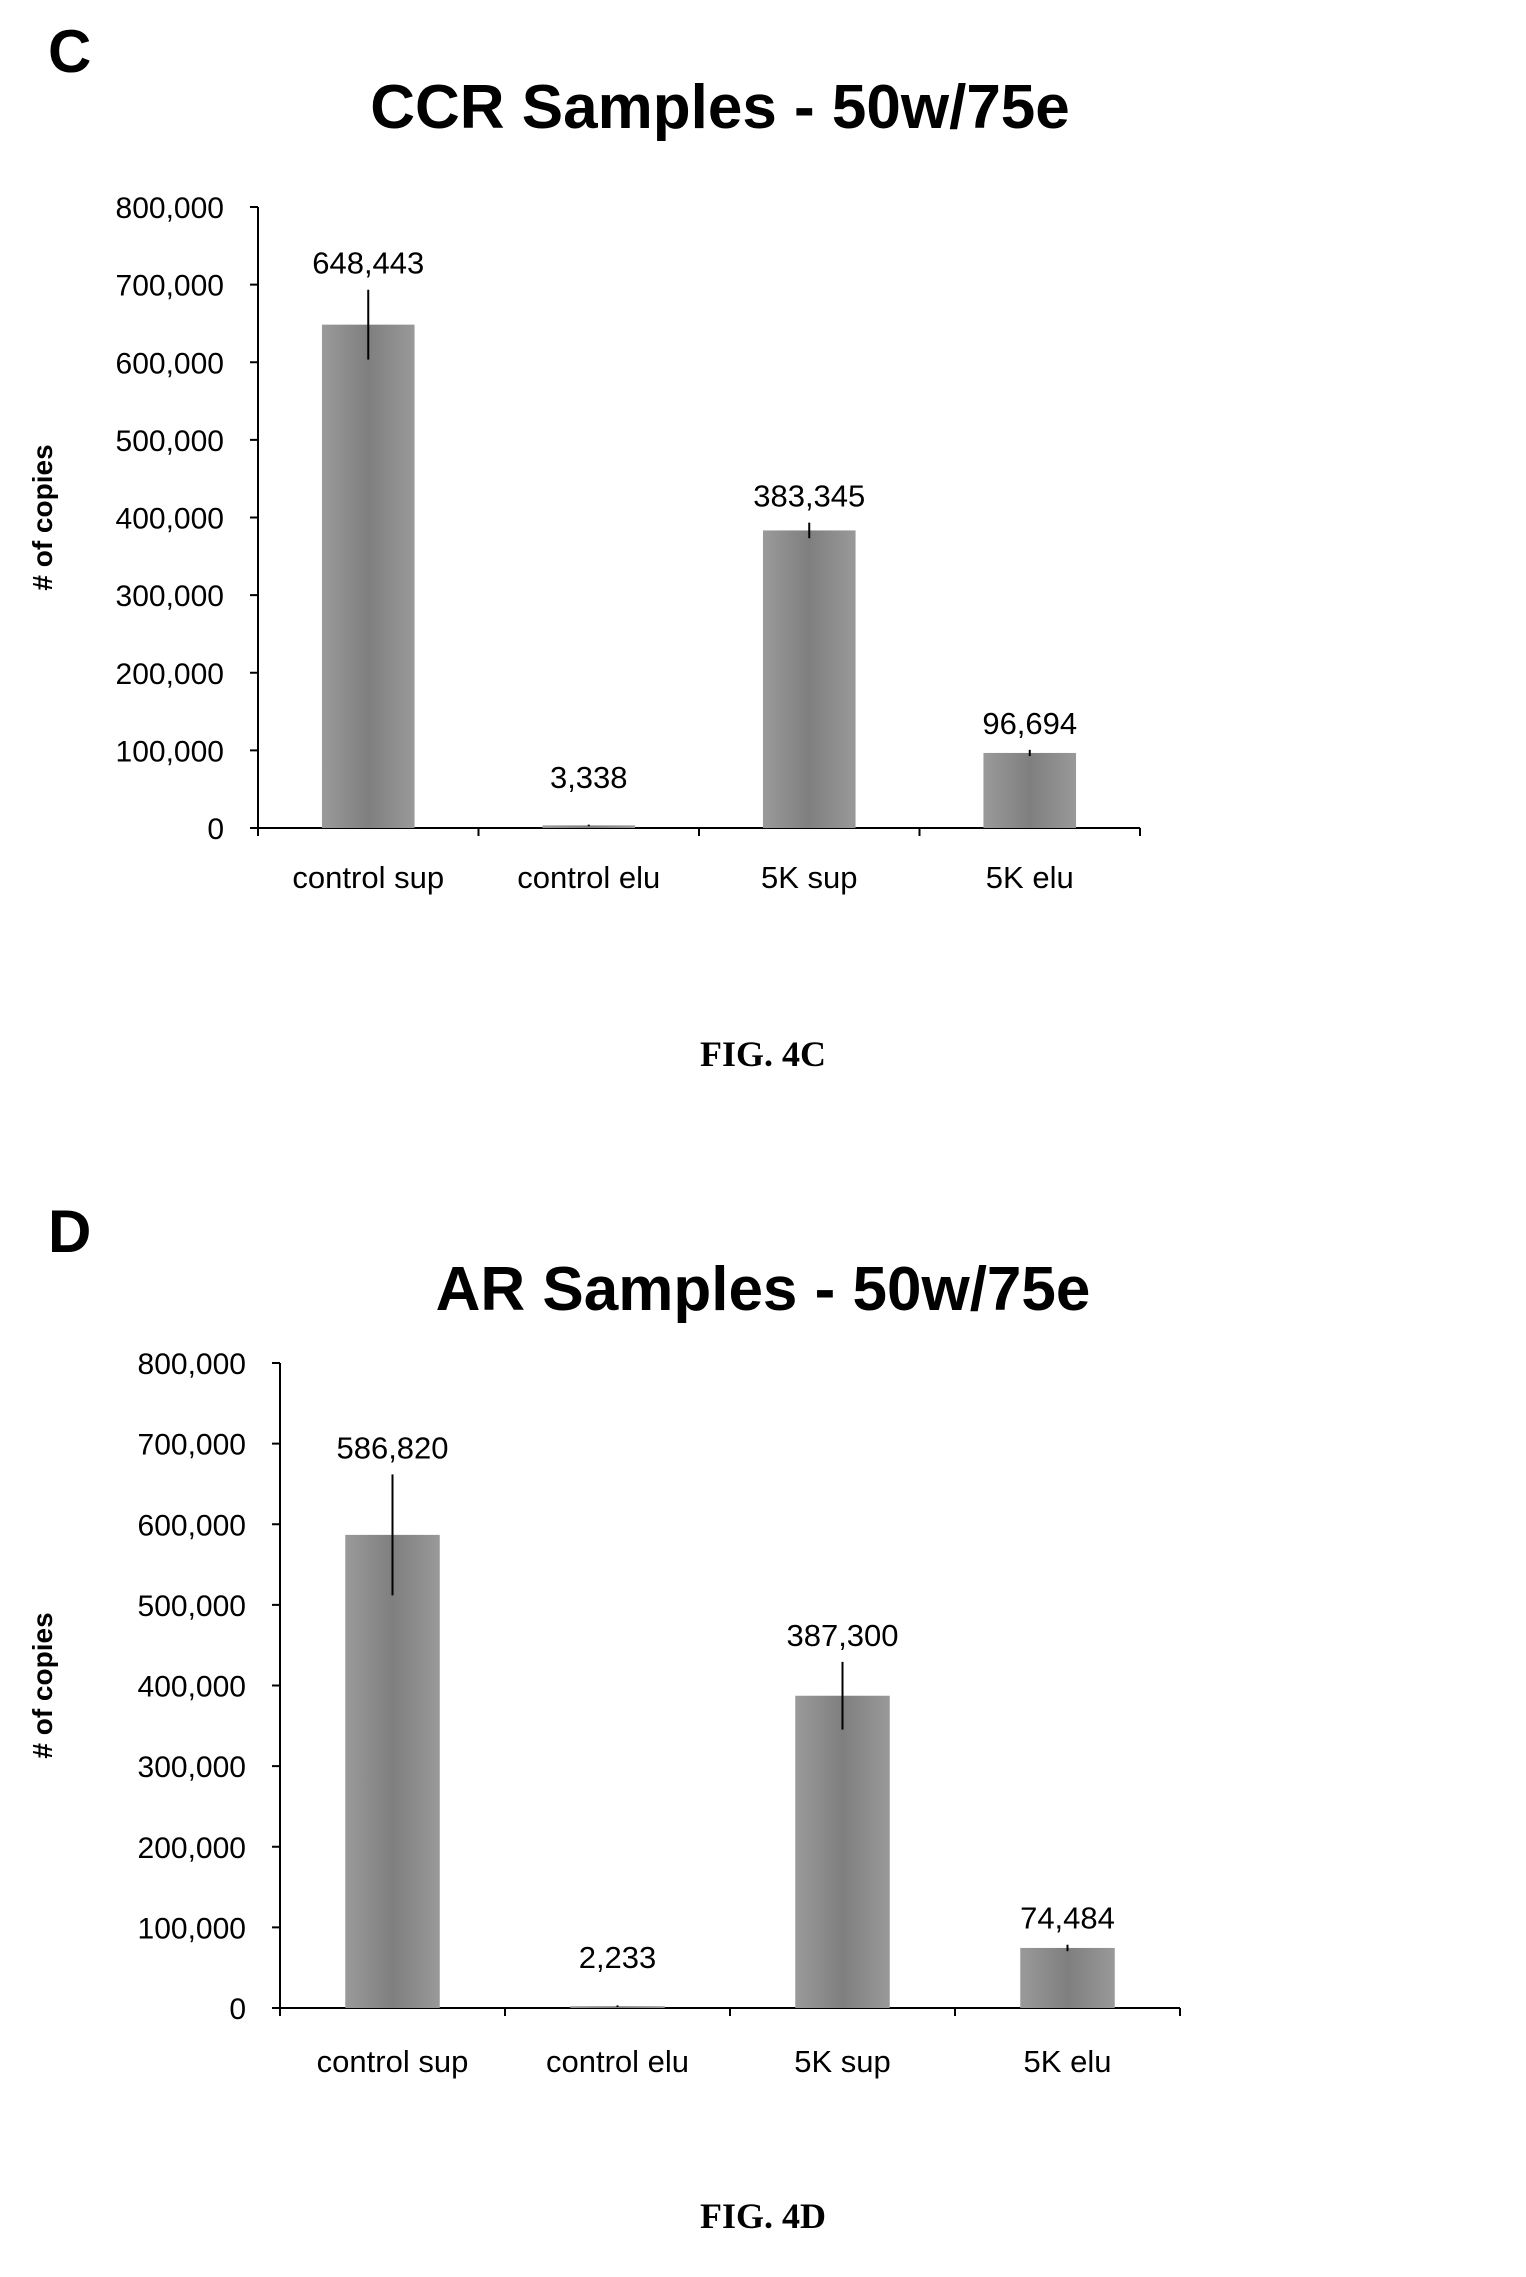 The width and height of the screenshot is (1526, 2277). Describe the element at coordinates (1029, 723) in the screenshot. I see `data-label: 96,694` at that location.